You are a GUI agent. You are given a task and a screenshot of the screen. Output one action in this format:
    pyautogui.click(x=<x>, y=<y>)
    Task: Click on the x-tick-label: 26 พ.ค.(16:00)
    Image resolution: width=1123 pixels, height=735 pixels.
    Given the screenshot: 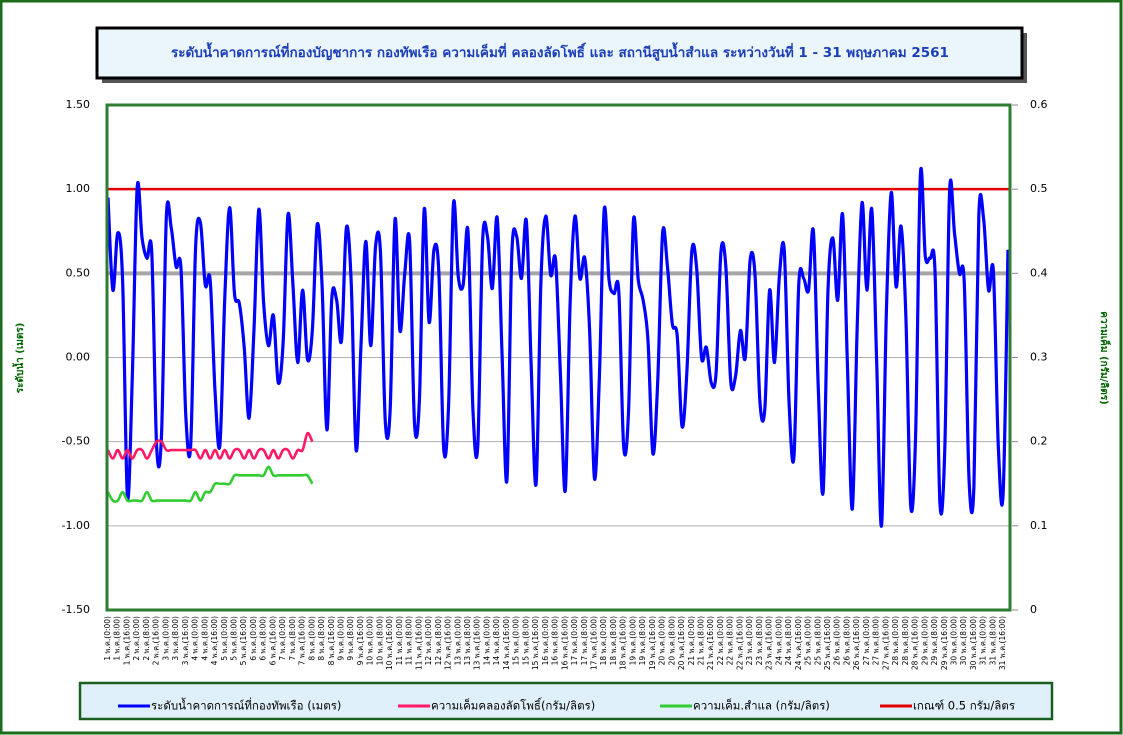 What is the action you would take?
    pyautogui.click(x=856, y=643)
    